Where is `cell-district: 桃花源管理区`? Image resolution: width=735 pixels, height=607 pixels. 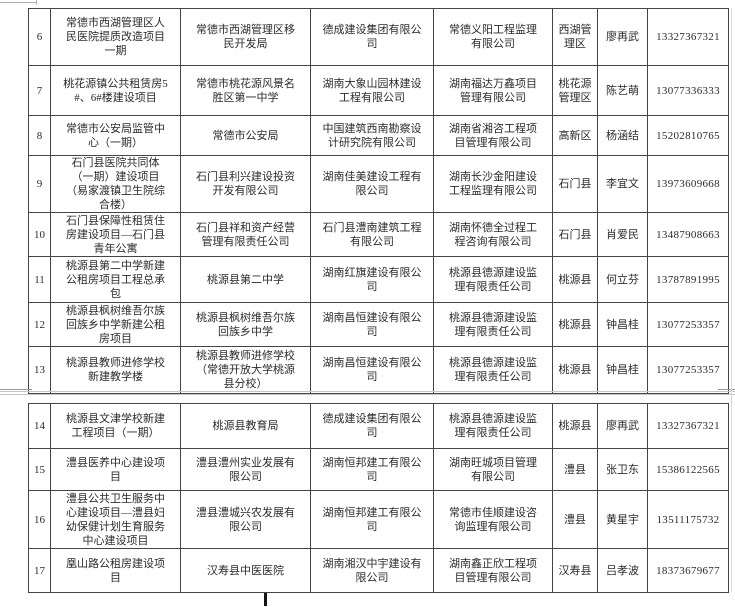
cell-district: 桃花源管理区 is located at coordinates (575, 90).